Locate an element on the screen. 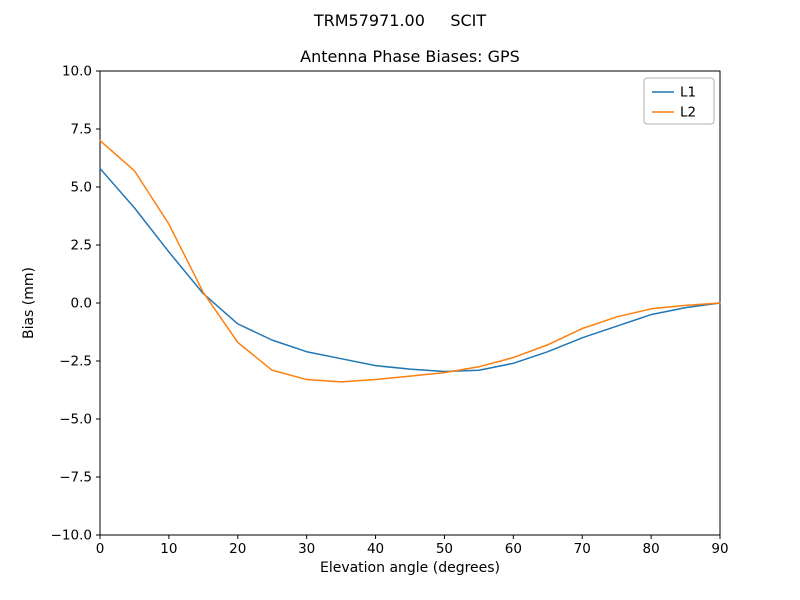 The width and height of the screenshot is (800, 600). x-tick-label: 50 is located at coordinates (444, 549).